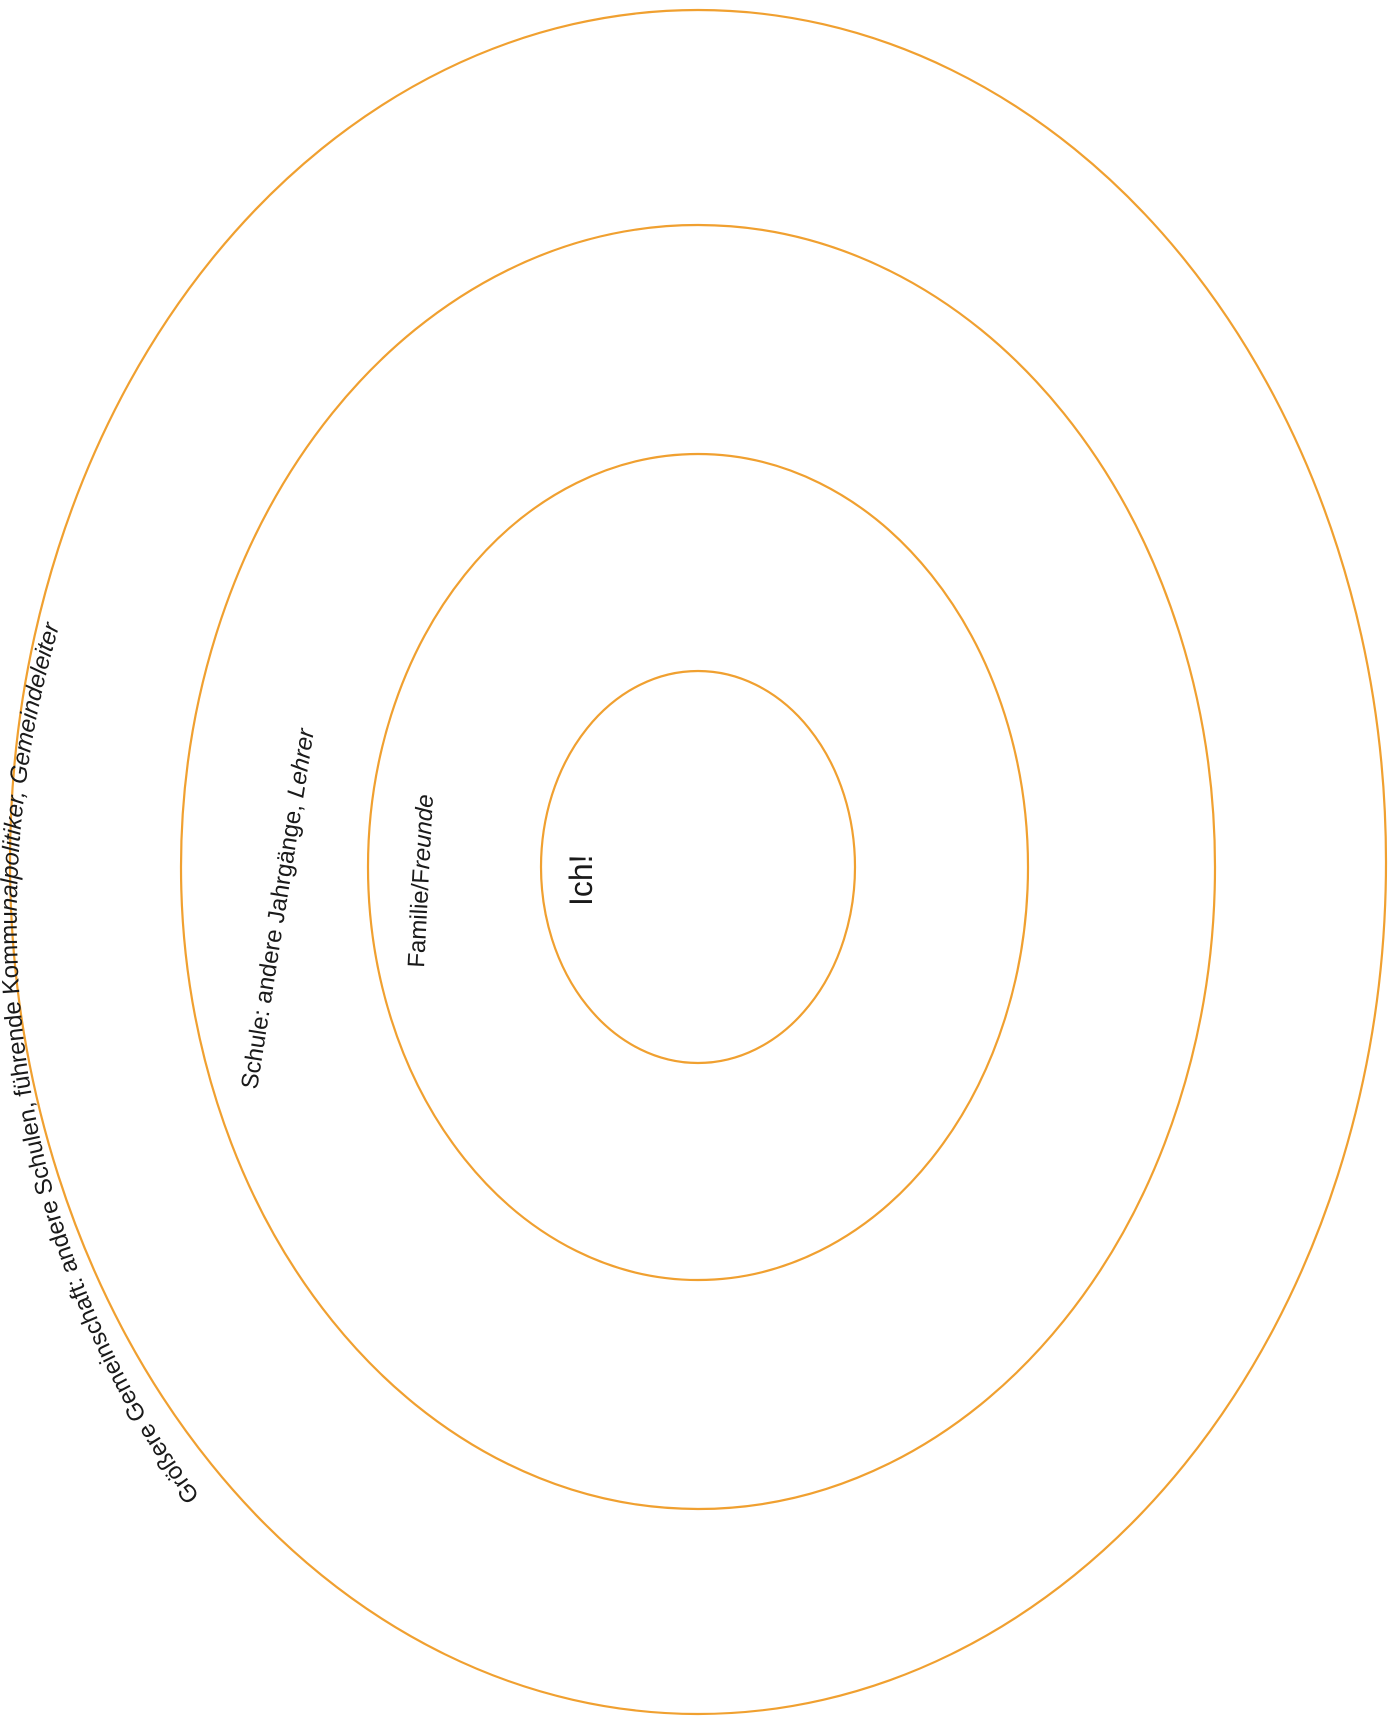 The image size is (1396, 1724). I want to click on label-second-part-1: Lehrer, so click(301, 763).